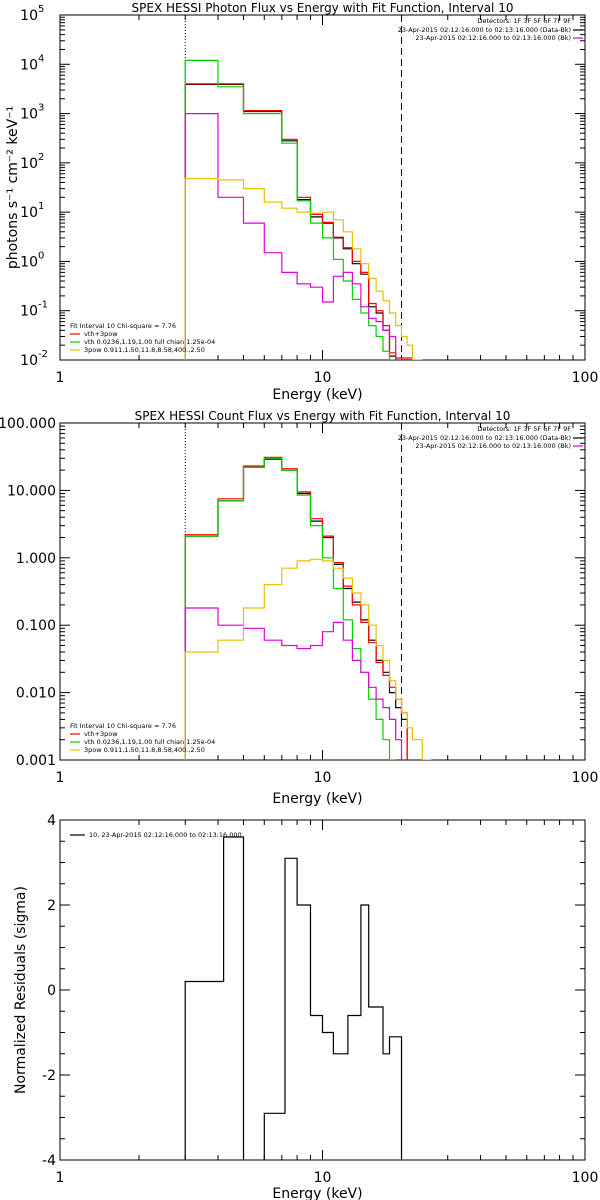 Image resolution: width=600 pixels, height=1200 pixels. Describe the element at coordinates (36, 626) in the screenshot. I see `y-tick-label: 0.100` at that location.